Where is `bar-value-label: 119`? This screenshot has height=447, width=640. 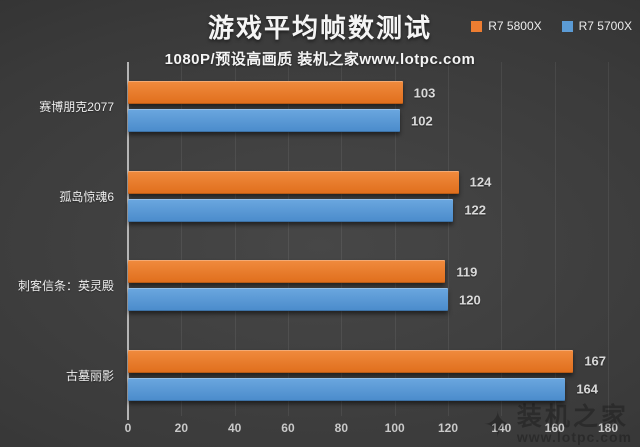
bar-value-label: 119 is located at coordinates (467, 272).